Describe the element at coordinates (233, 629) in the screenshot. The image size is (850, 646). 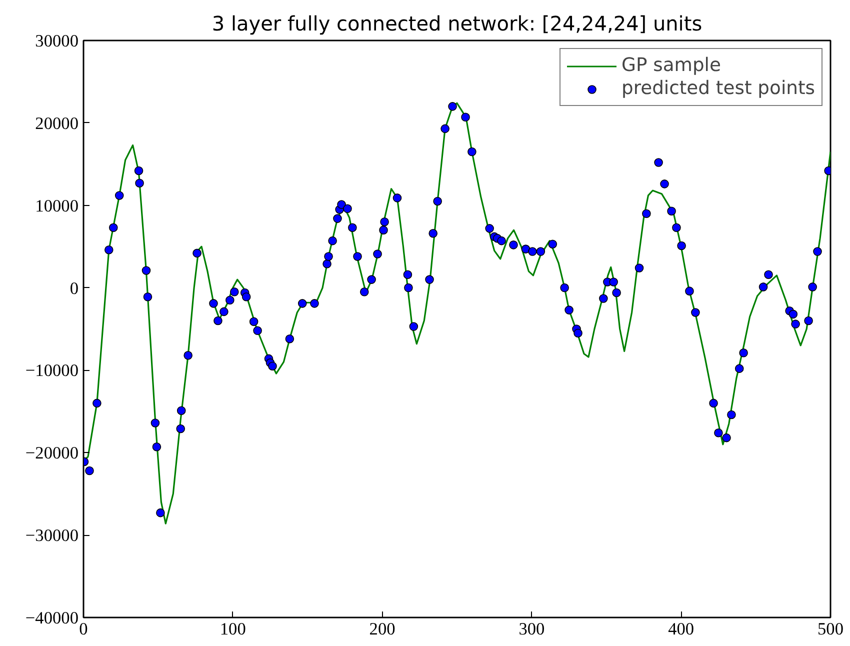
I see `x-tick-label: 100` at that location.